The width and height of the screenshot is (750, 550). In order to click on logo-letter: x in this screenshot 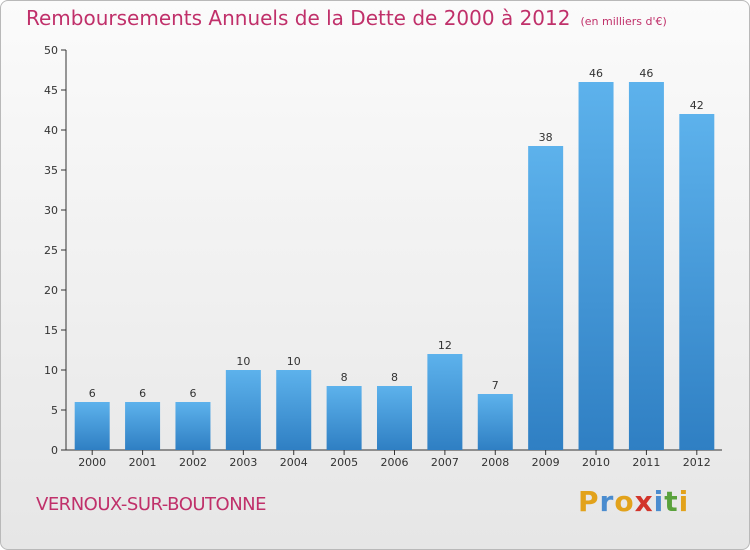, I will do `click(644, 501)`.